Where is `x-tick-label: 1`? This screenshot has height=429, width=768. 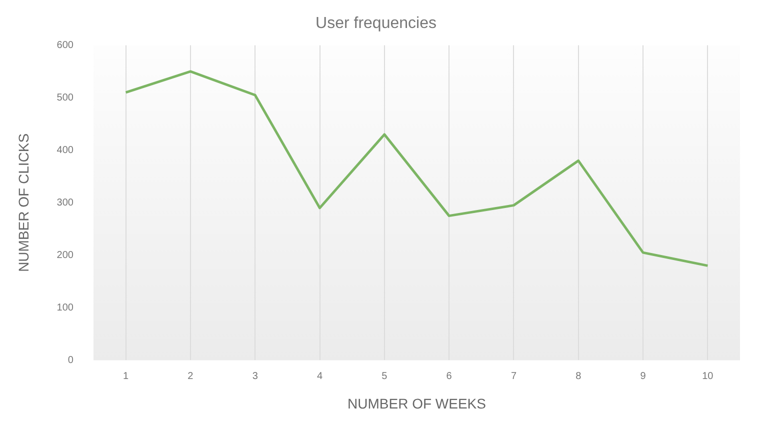
x-tick-label: 1 is located at coordinates (126, 376).